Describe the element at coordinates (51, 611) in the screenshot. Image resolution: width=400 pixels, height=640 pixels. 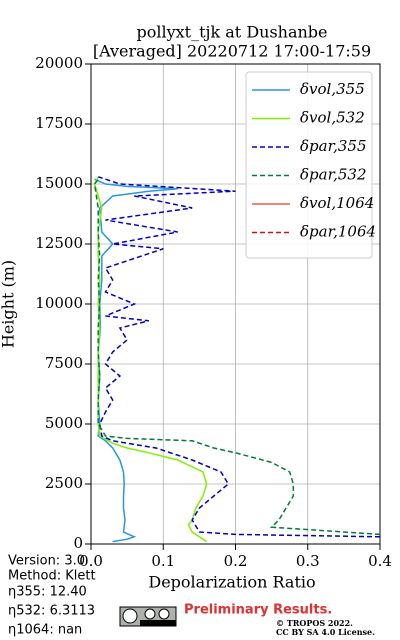
I see `note: η532: 6.3113` at that location.